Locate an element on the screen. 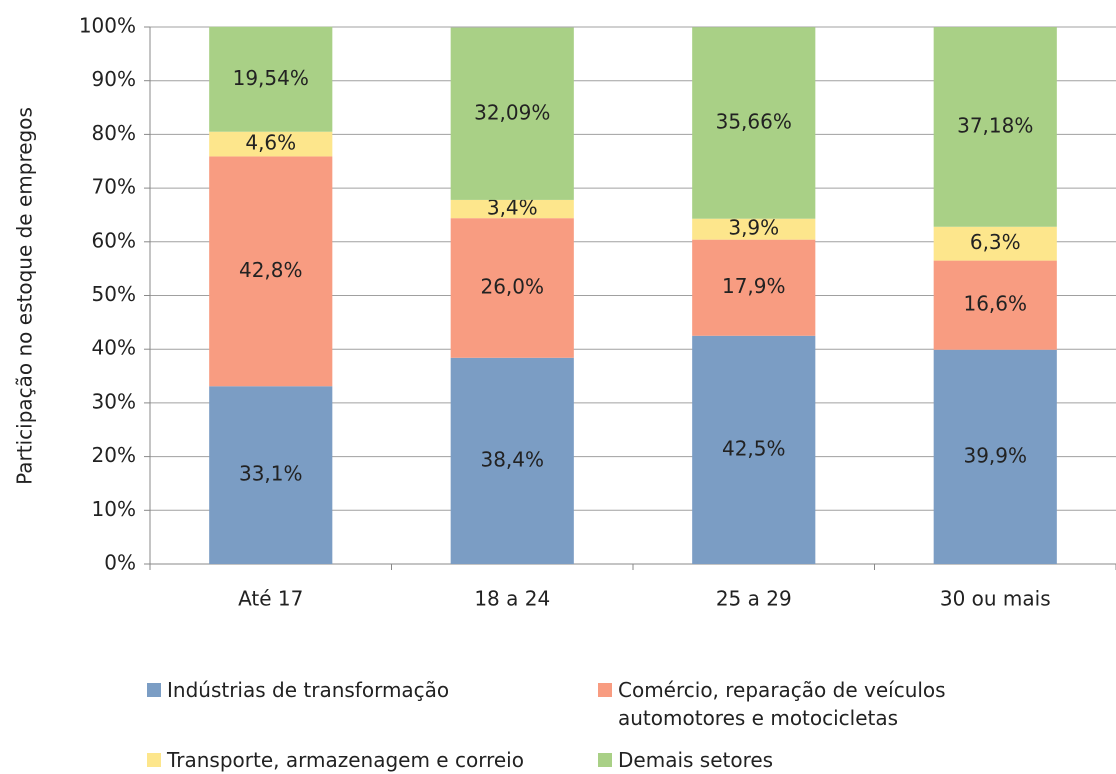 The image size is (1116, 774). data-label: 26,0% is located at coordinates (512, 286).